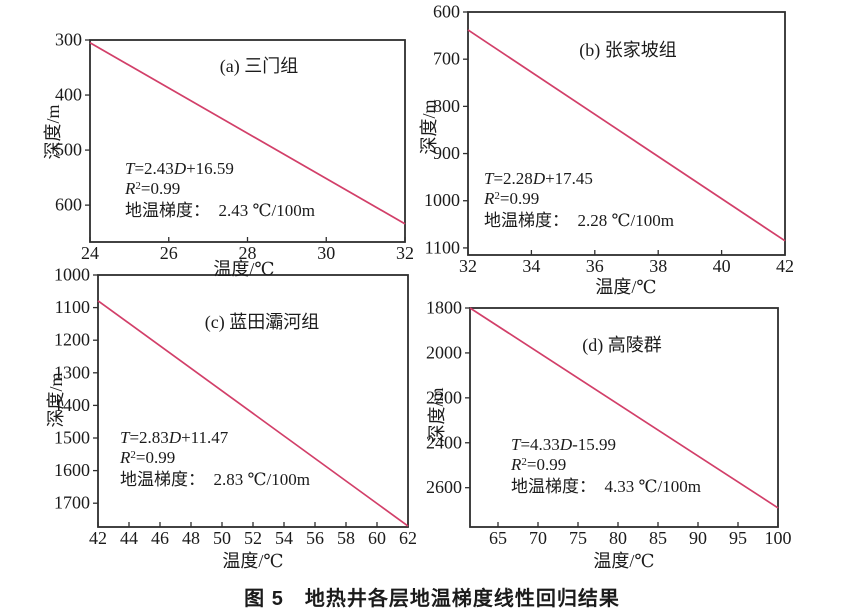 Image resolution: width=864 pixels, height=614 pixels. I want to click on subplot-b-y-axis-label: 深度/m, so click(429, 127).